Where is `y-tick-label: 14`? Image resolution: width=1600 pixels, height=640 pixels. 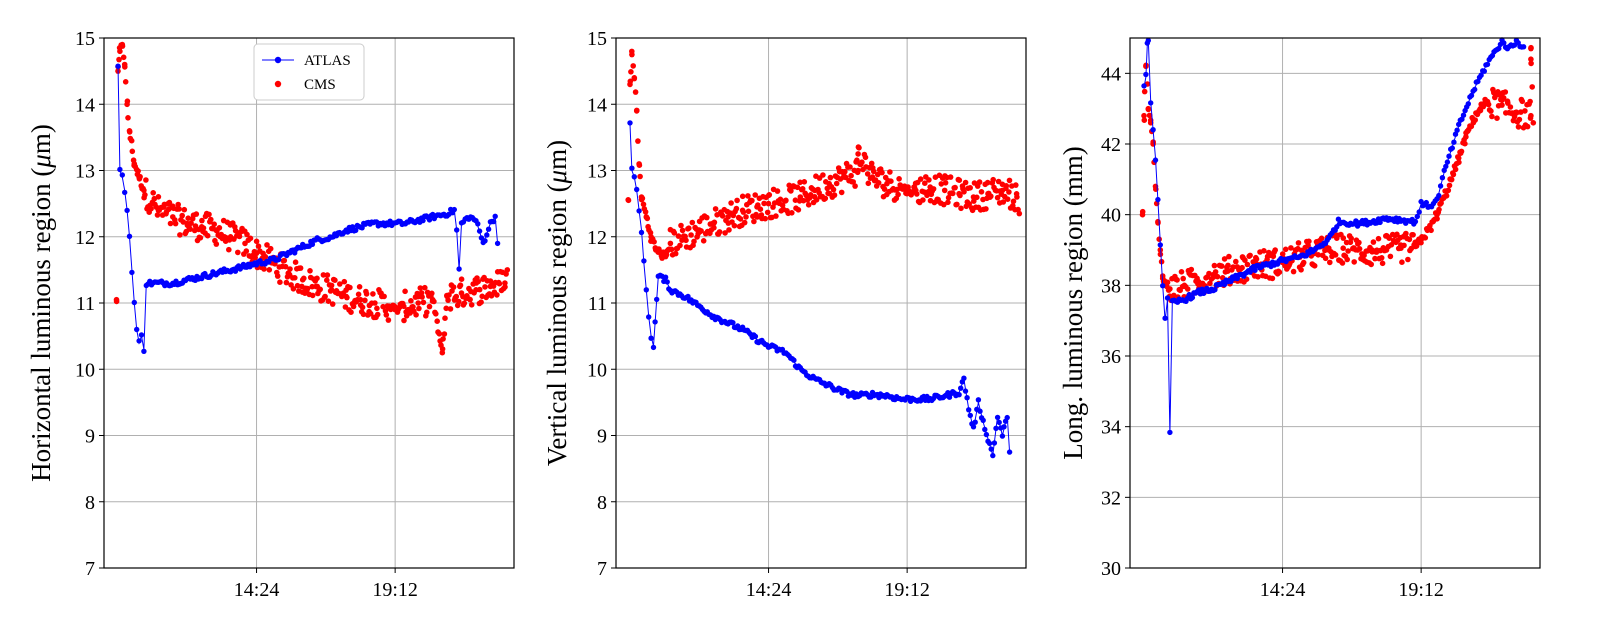
y-tick-label: 14 is located at coordinates (597, 105).